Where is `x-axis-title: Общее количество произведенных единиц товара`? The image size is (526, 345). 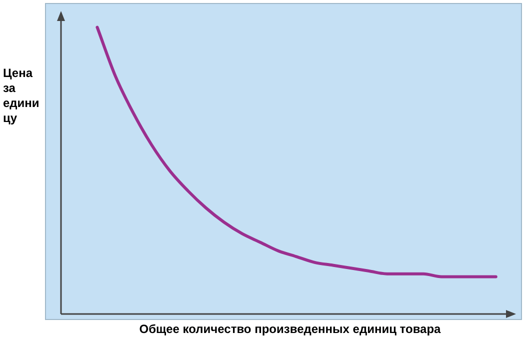
x-axis-title: Общее количество произведенных единиц товара is located at coordinates (290, 329).